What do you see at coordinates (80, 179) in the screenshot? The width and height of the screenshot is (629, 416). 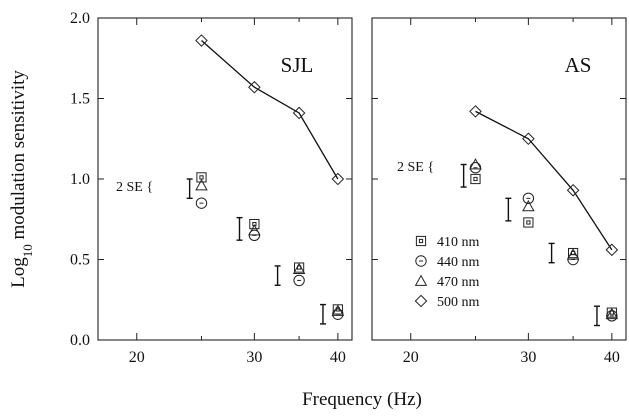 I see `y-tick-label: 1.0` at bounding box center [80, 179].